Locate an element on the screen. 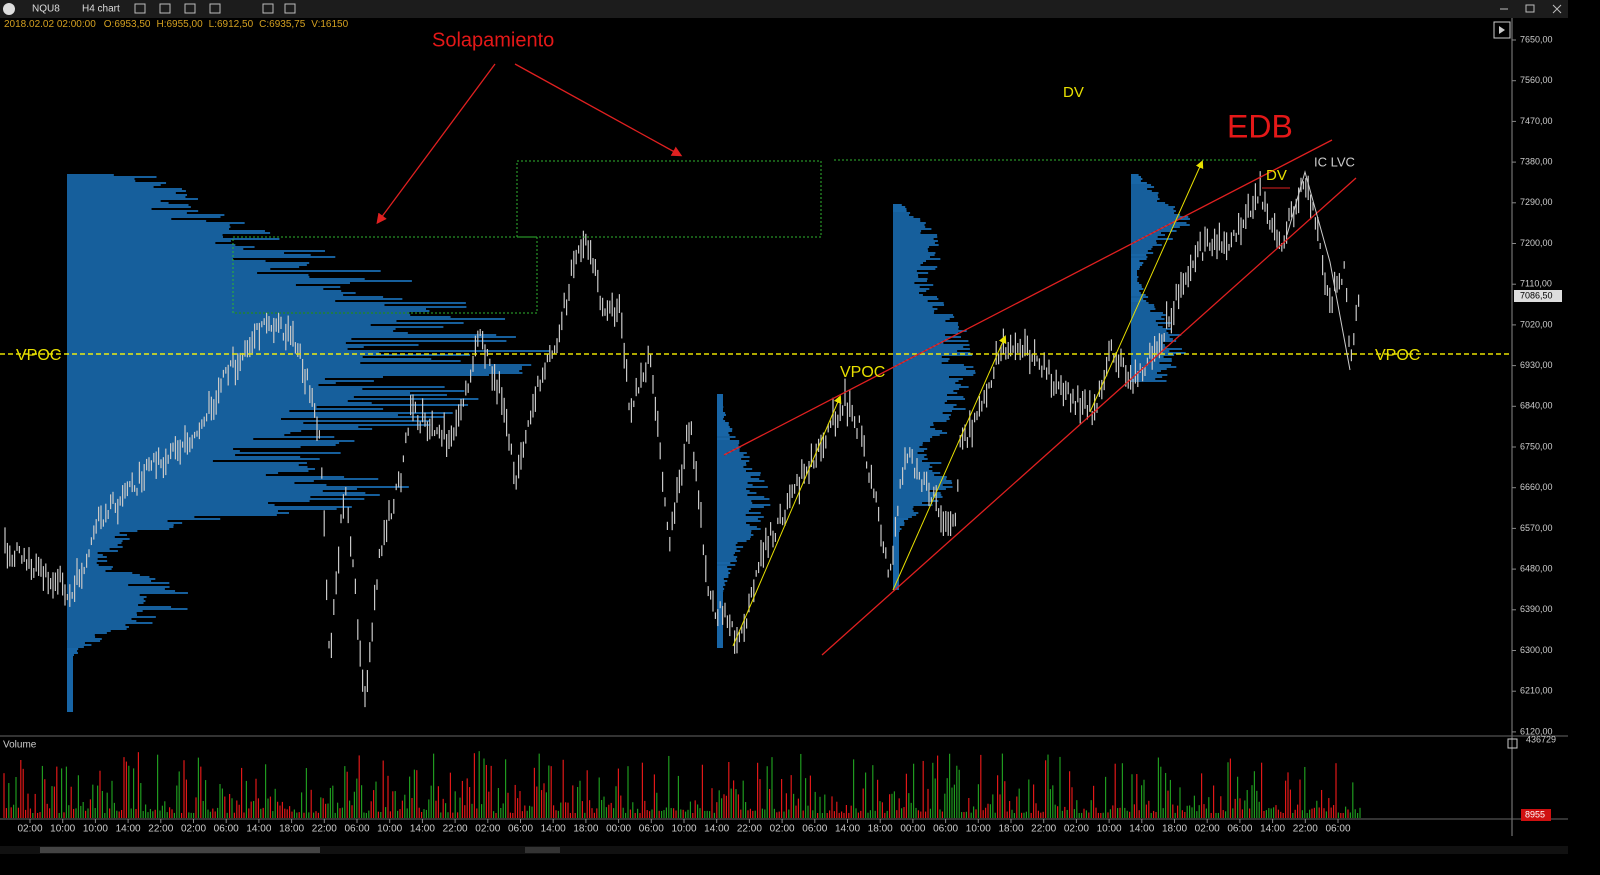  price-label: 6930,00 is located at coordinates (1536, 365).